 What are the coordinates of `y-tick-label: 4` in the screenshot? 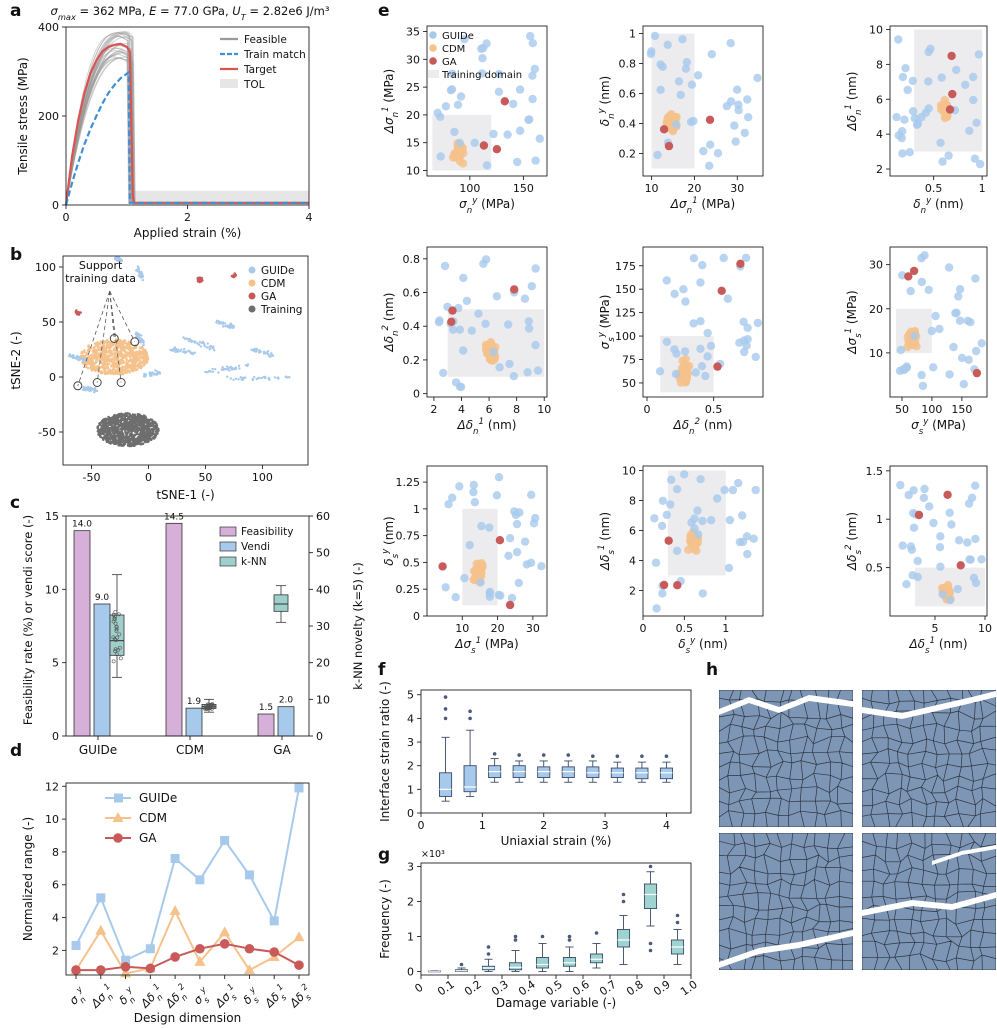 It's located at (410, 718).